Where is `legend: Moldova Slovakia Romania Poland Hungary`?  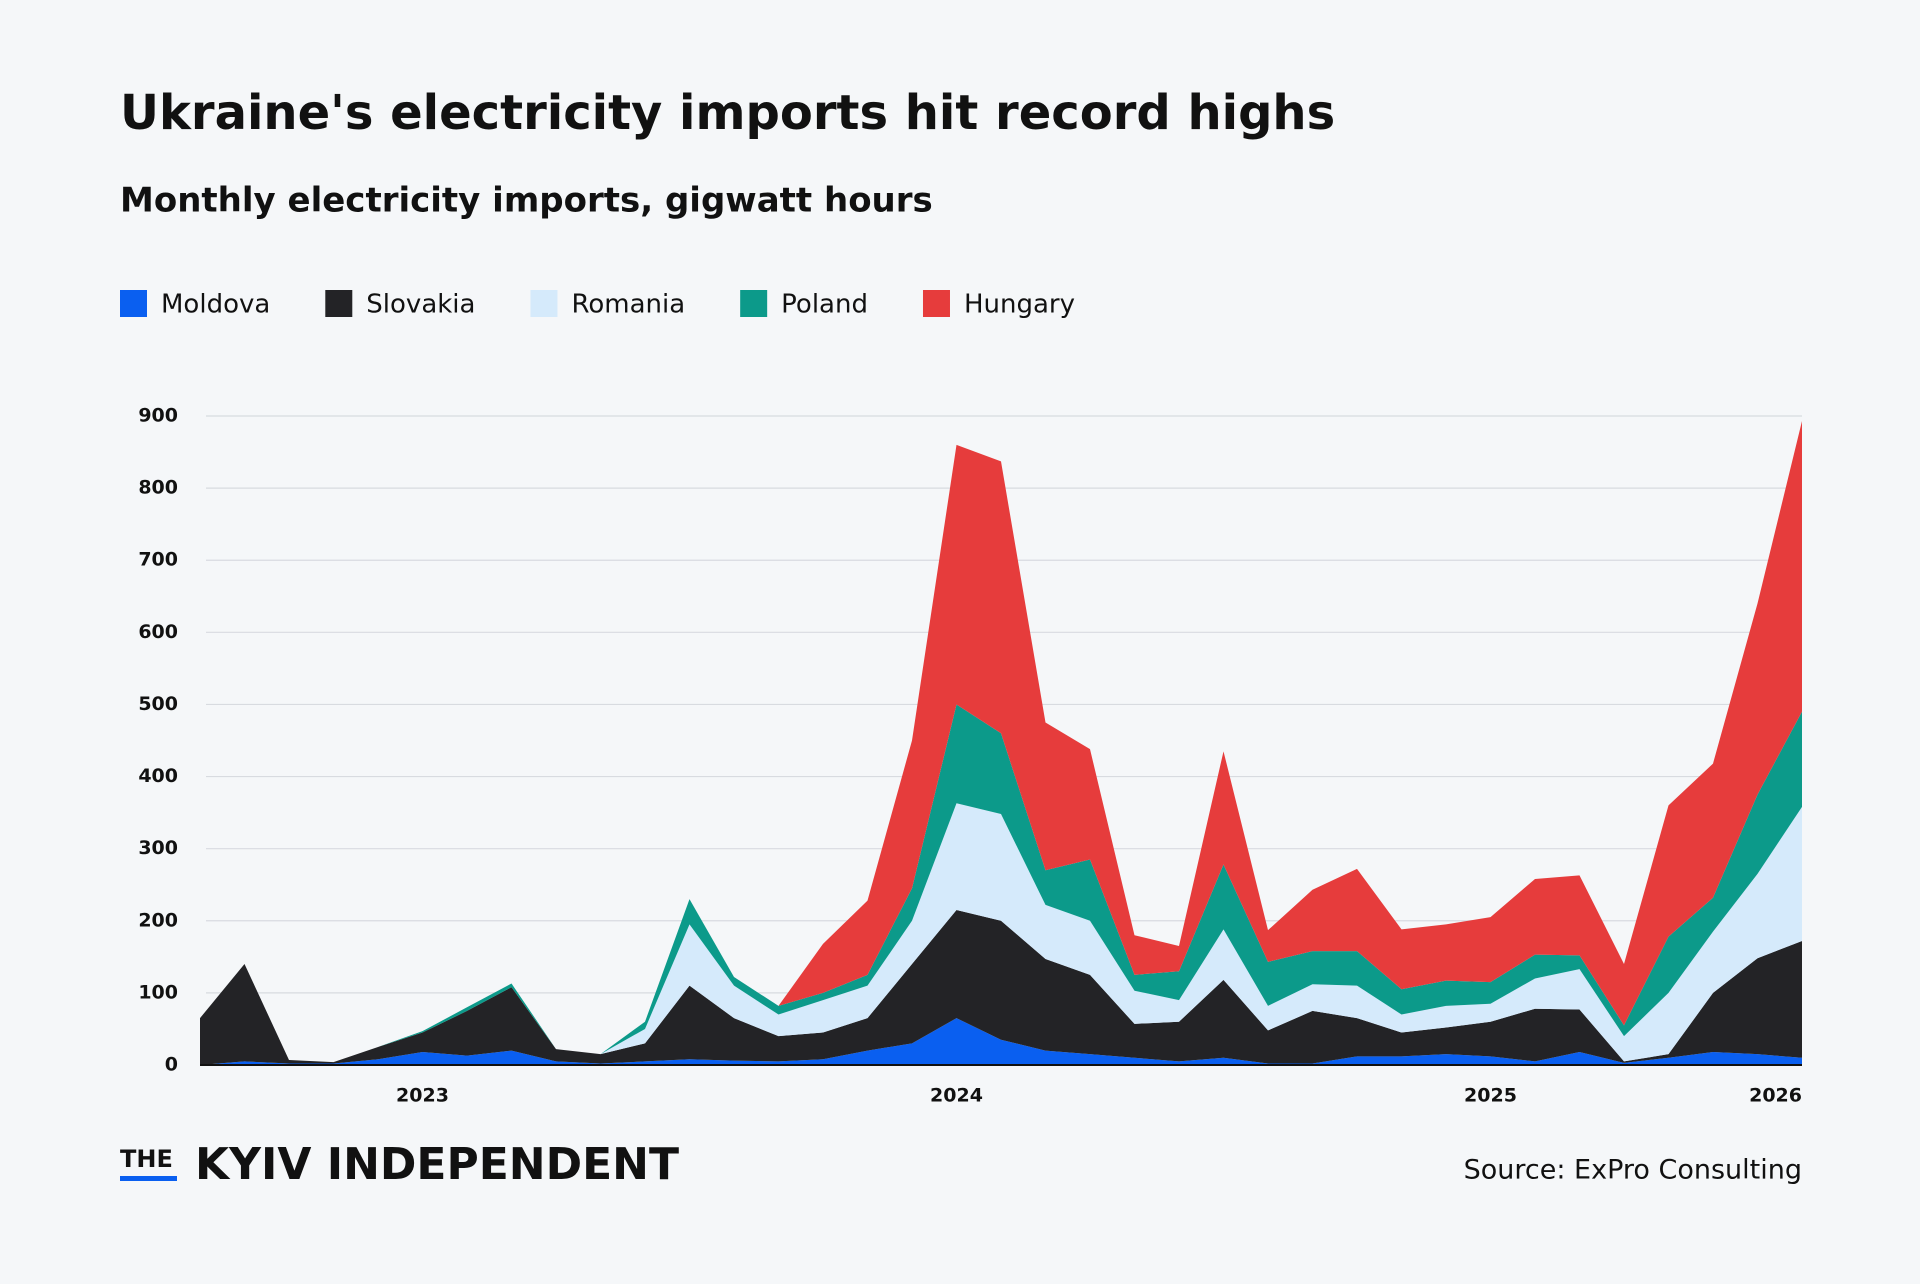 legend: Moldova Slovakia Romania Poland Hungary is located at coordinates (597, 305).